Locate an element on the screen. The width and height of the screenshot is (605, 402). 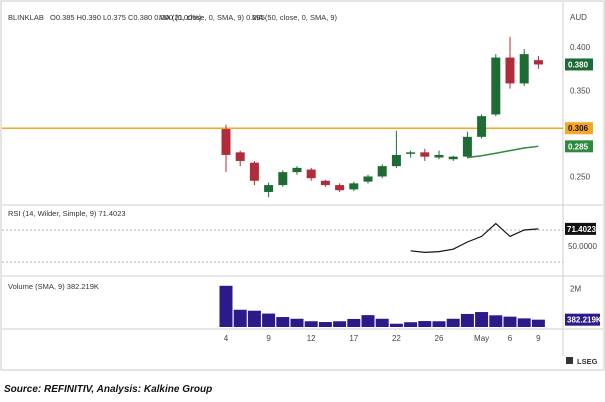
volume-label: Volume (SMA, 9) 382.219K is located at coordinates (53, 286).